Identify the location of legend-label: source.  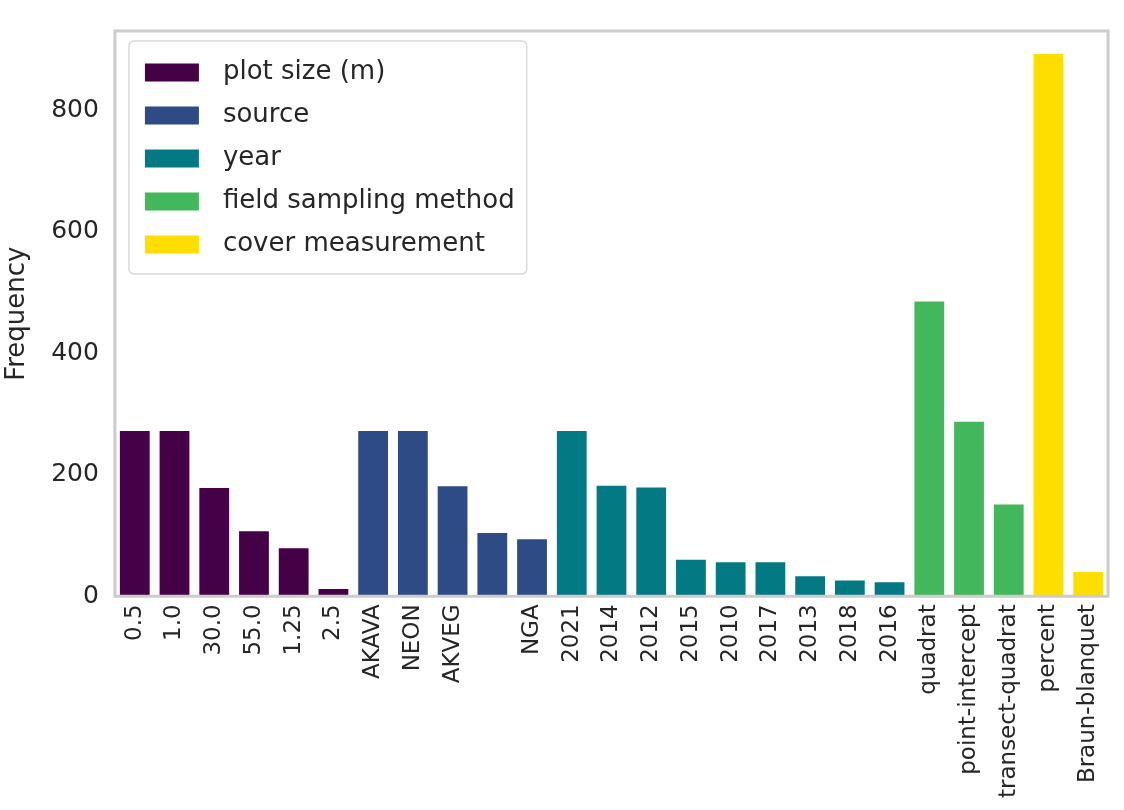
(266, 113).